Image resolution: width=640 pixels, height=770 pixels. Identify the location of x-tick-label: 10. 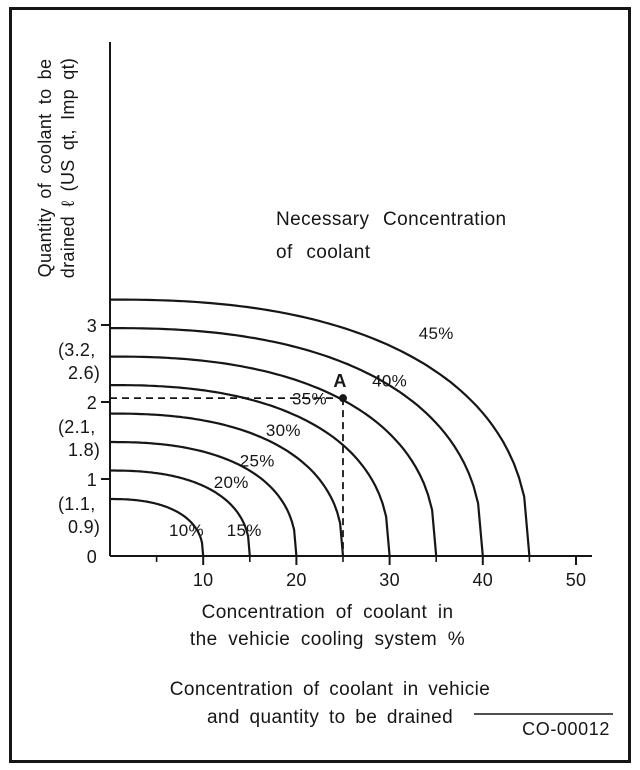
(203, 580).